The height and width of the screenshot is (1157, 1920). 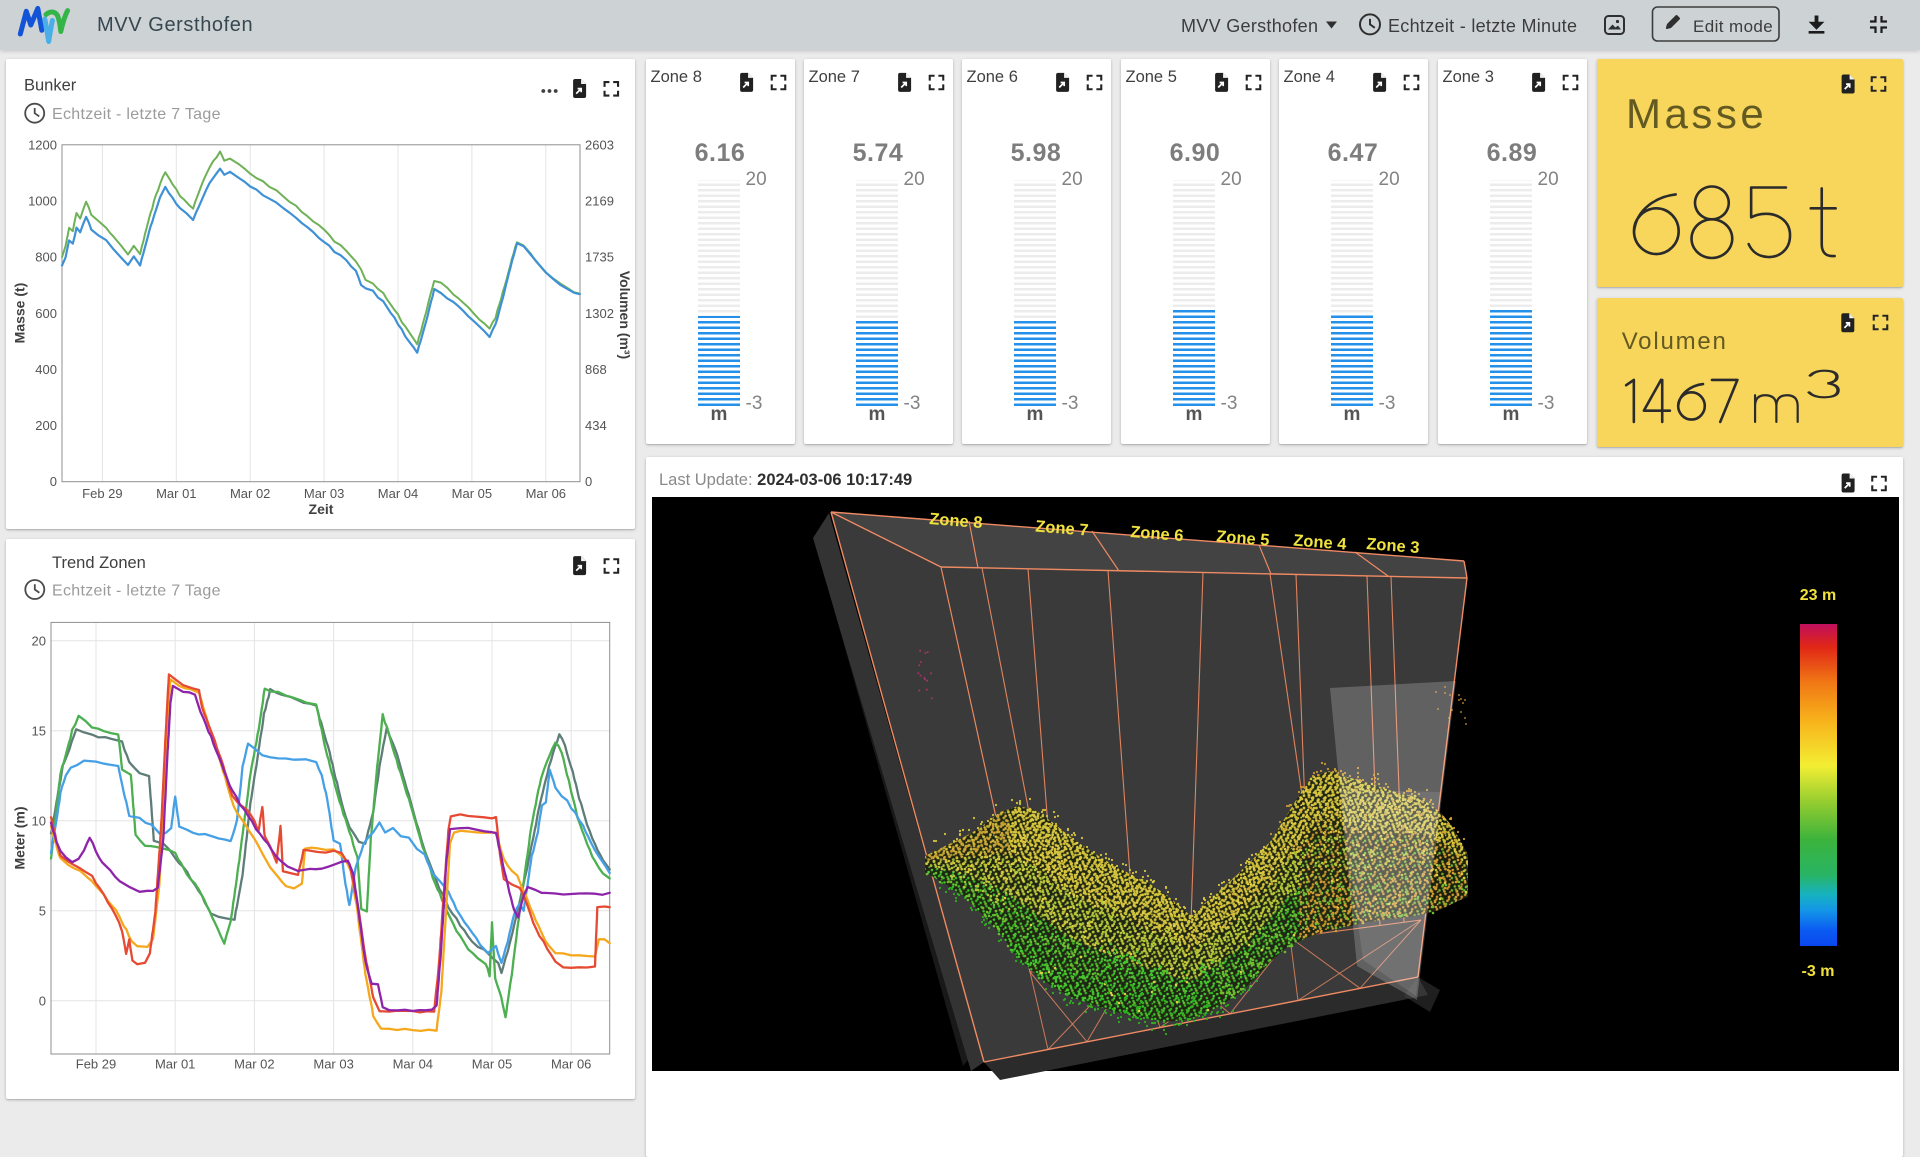 I want to click on svg-text: Zone 6, so click(x=1157, y=534).